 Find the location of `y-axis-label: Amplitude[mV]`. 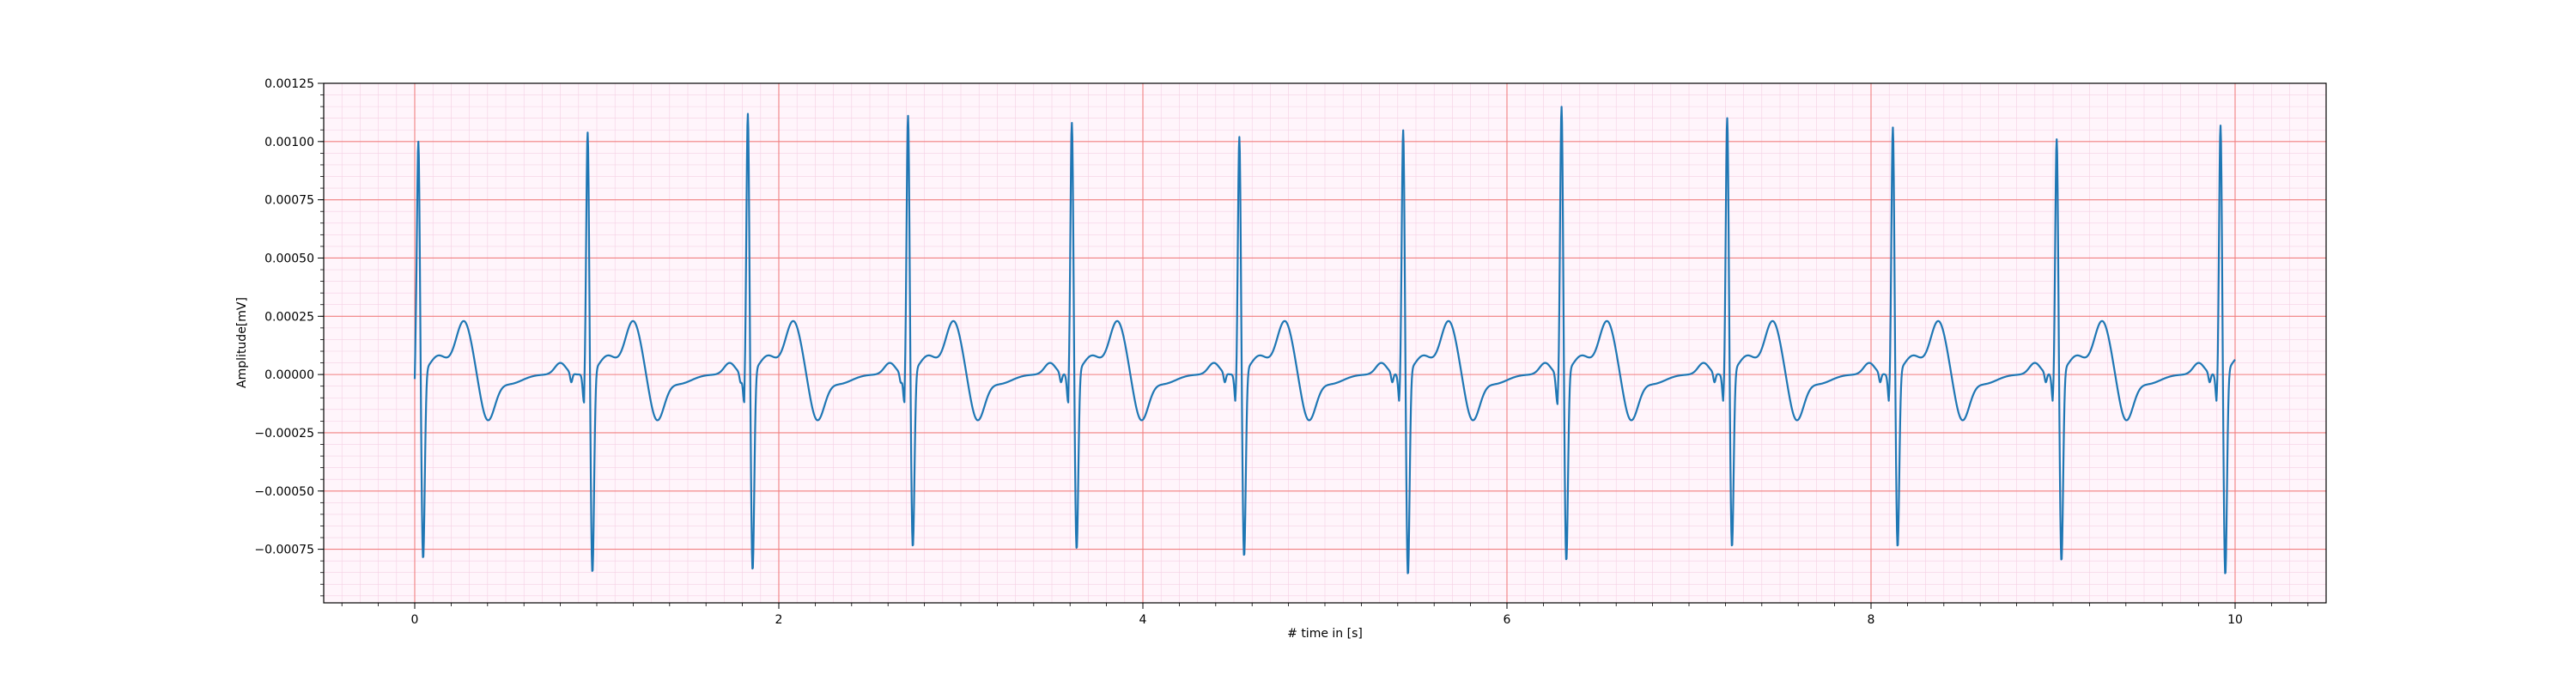

y-axis-label: Amplitude[mV] is located at coordinates (242, 342).